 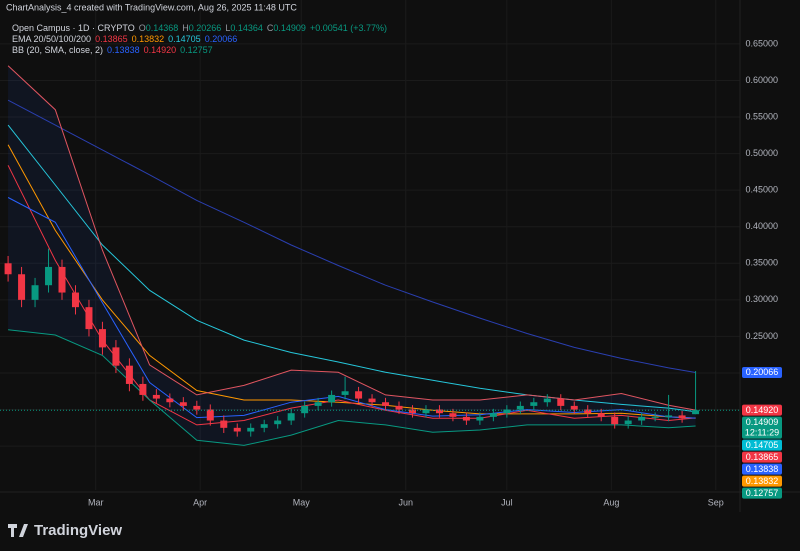 What do you see at coordinates (405, 502) in the screenshot?
I see `x-tick-label: Jun` at bounding box center [405, 502].